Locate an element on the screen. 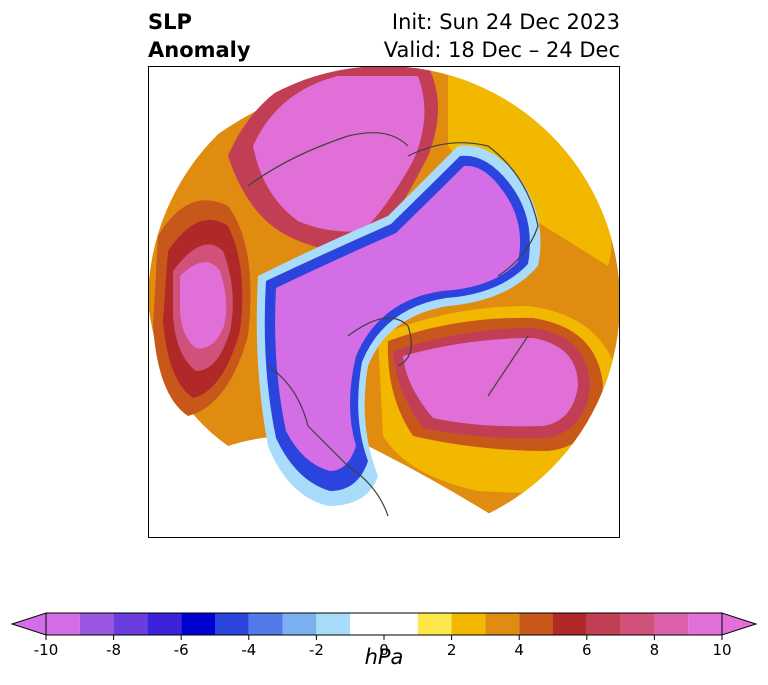 The height and width of the screenshot is (685, 768). colorbar-tick-label: 10 is located at coordinates (721, 650).